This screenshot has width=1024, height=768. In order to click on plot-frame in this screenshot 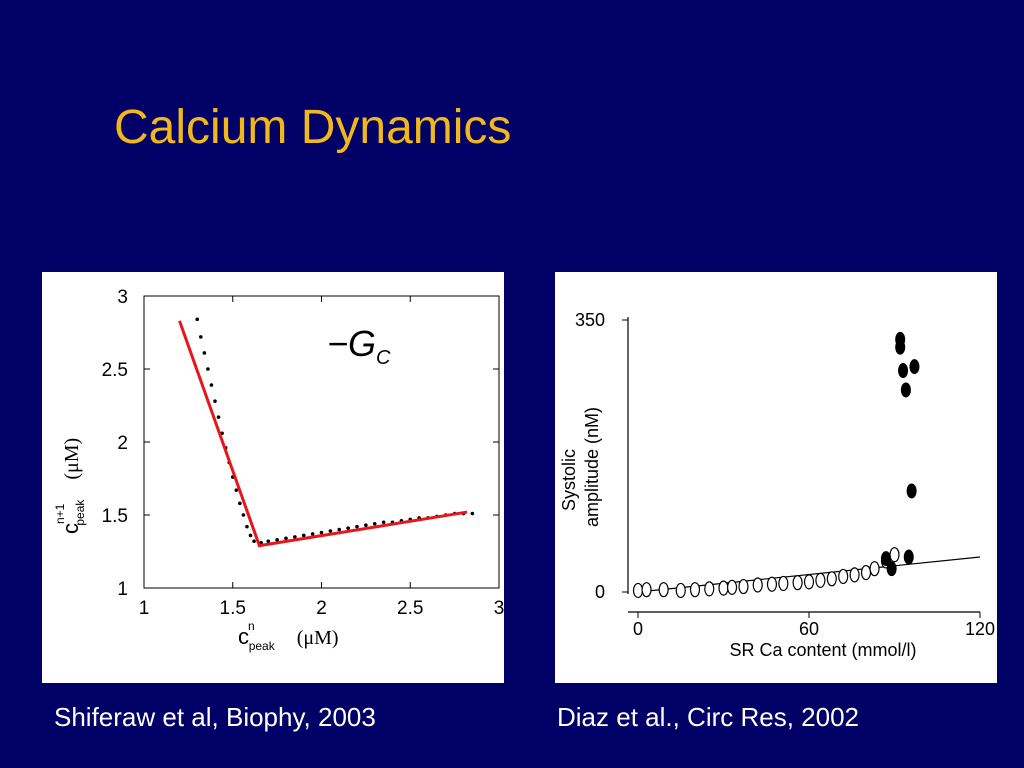, I will do `click(321, 442)`.